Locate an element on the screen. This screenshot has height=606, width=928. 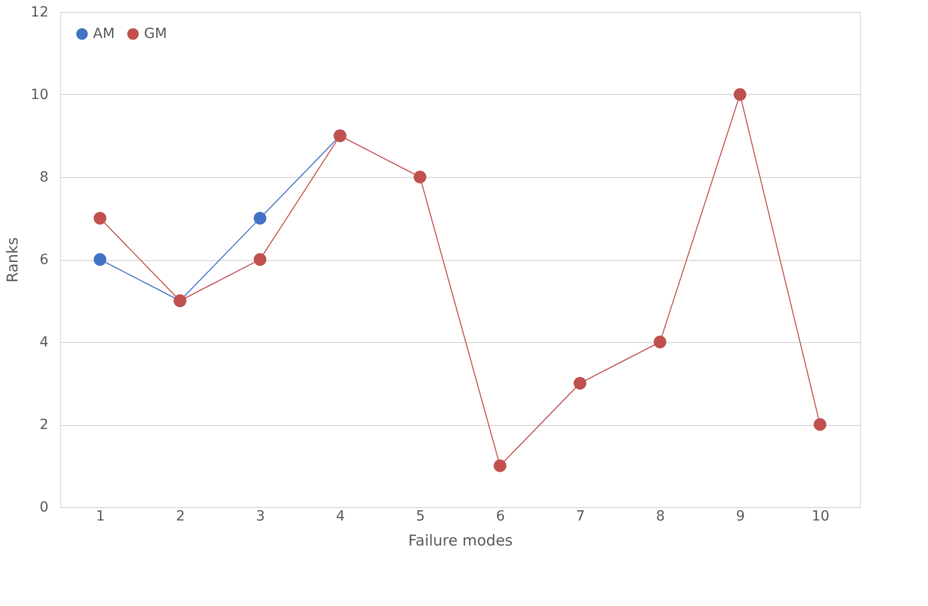
x-tick-label: 6 is located at coordinates (501, 516).